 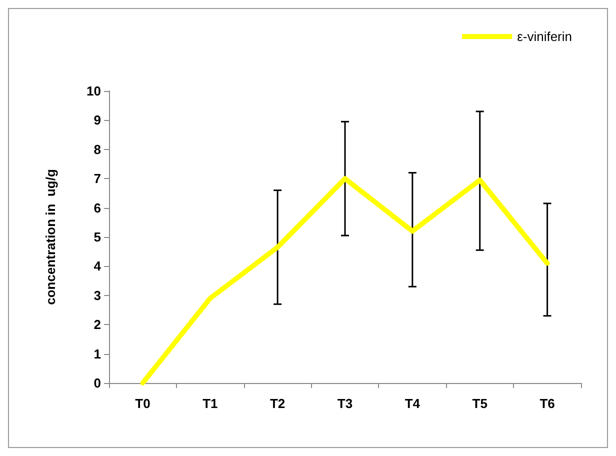 I want to click on y-tick-label: 7, so click(x=97, y=178).